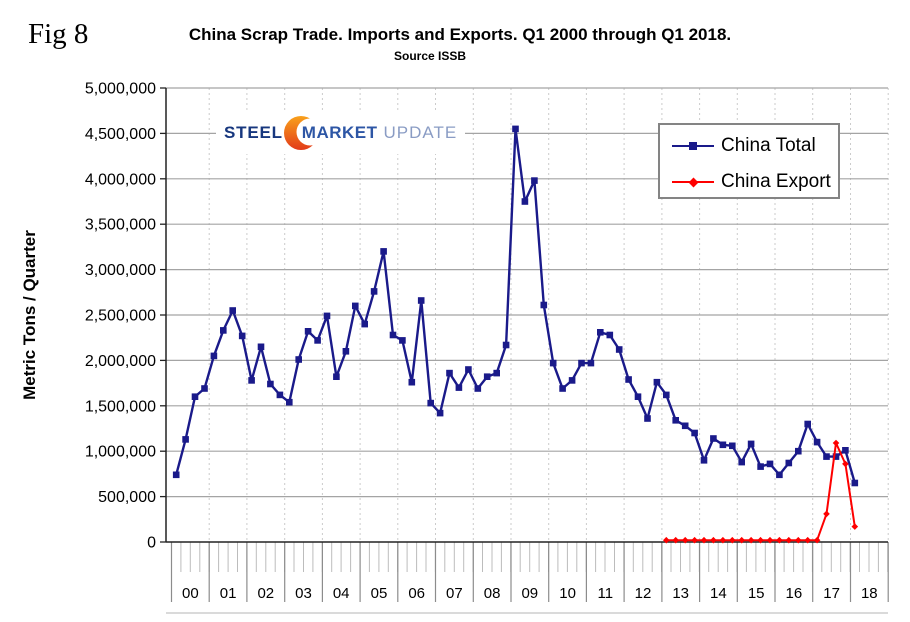  What do you see at coordinates (492, 593) in the screenshot?
I see `x-year-label: 08` at bounding box center [492, 593].